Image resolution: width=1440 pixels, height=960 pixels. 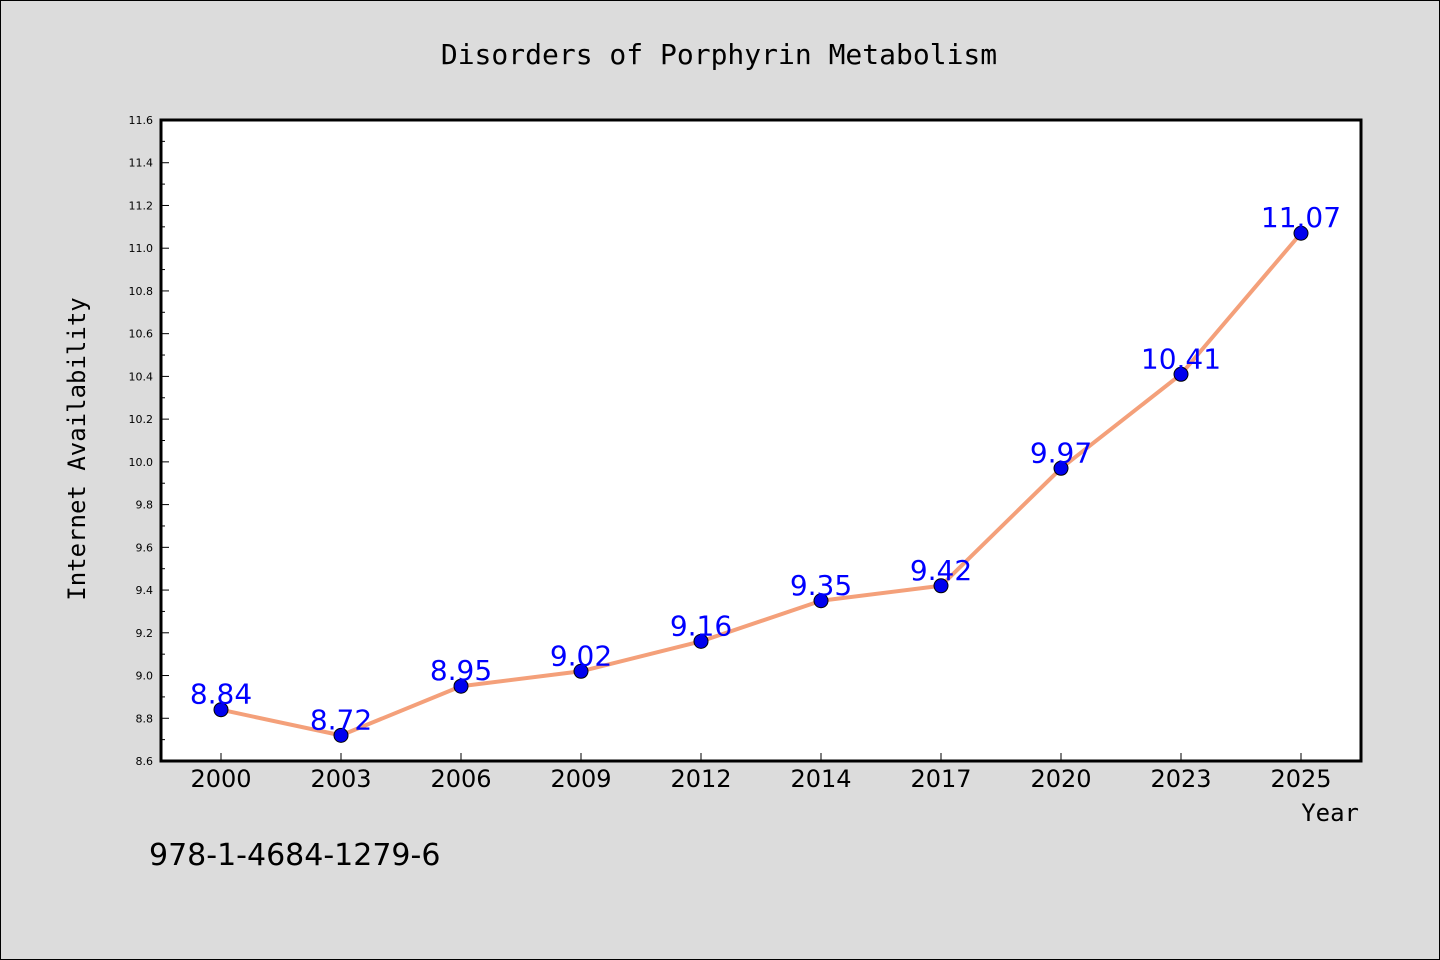 I want to click on data-label: 9.02, so click(x=581, y=655).